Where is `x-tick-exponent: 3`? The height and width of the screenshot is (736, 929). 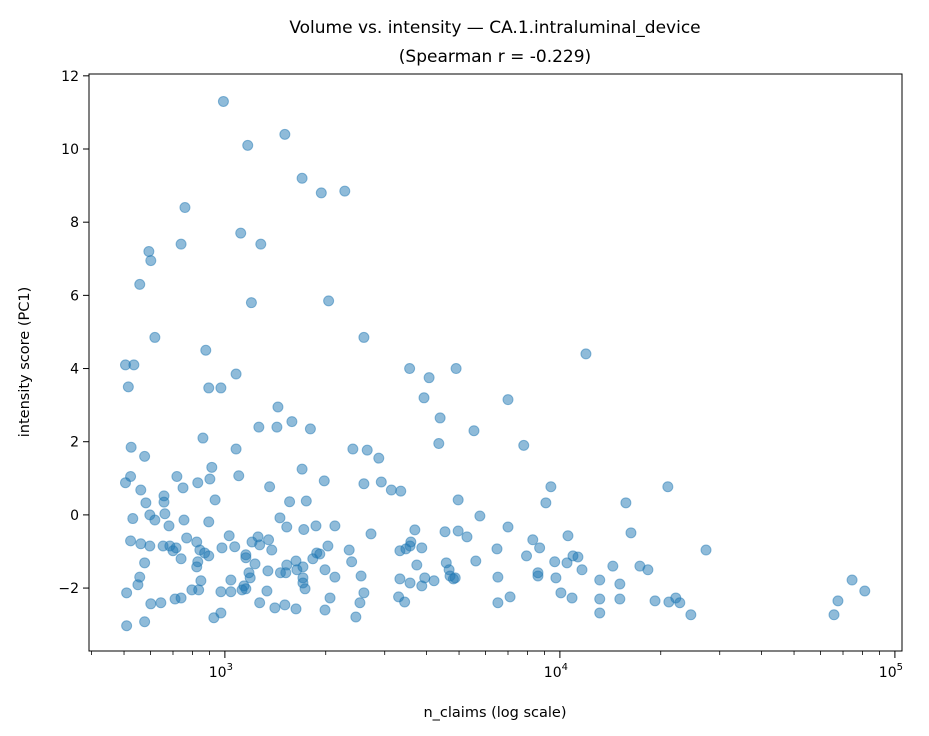
x-tick-exponent: 3 is located at coordinates (230, 667).